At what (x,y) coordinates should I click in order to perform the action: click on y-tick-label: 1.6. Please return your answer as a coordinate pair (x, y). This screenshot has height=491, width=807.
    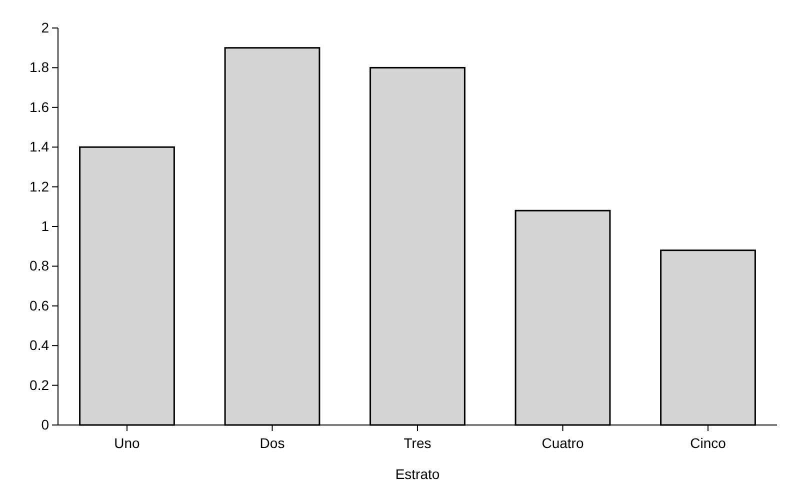
    Looking at the image, I should click on (40, 106).